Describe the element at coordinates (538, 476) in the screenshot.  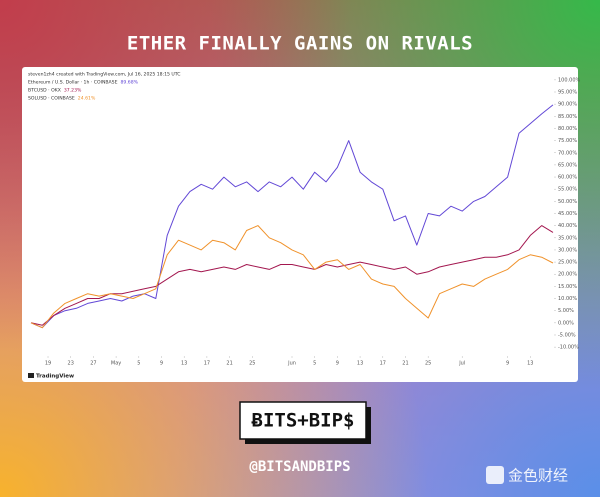
I see `watermark: 金色财经` at that location.